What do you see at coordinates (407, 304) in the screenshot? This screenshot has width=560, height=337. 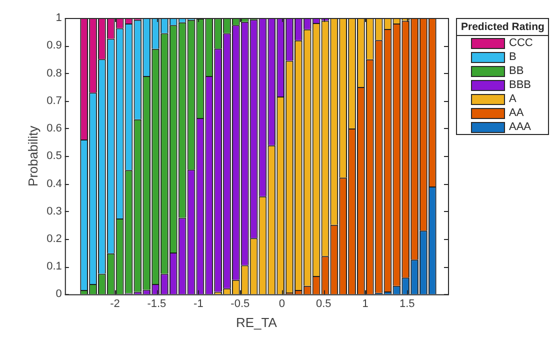 I see `x-tick-label: 1.5` at bounding box center [407, 304].